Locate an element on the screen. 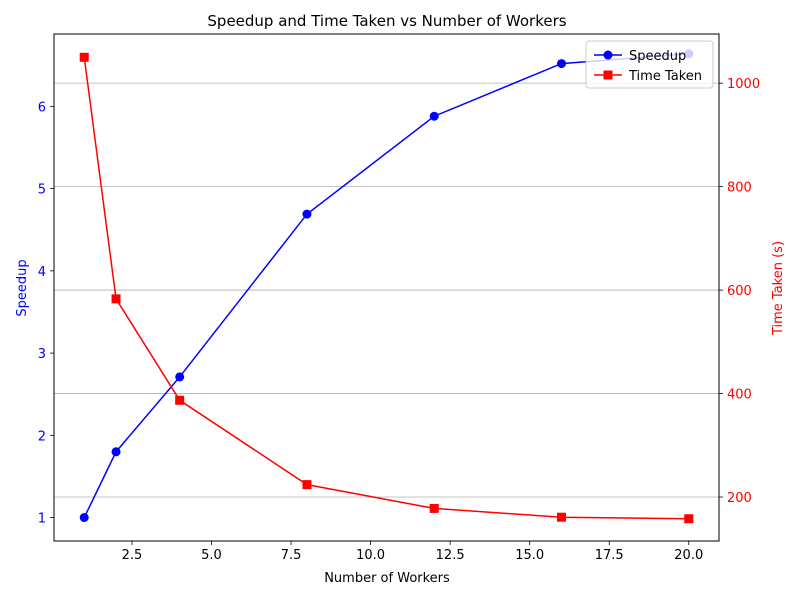  legend-box is located at coordinates (649, 64).